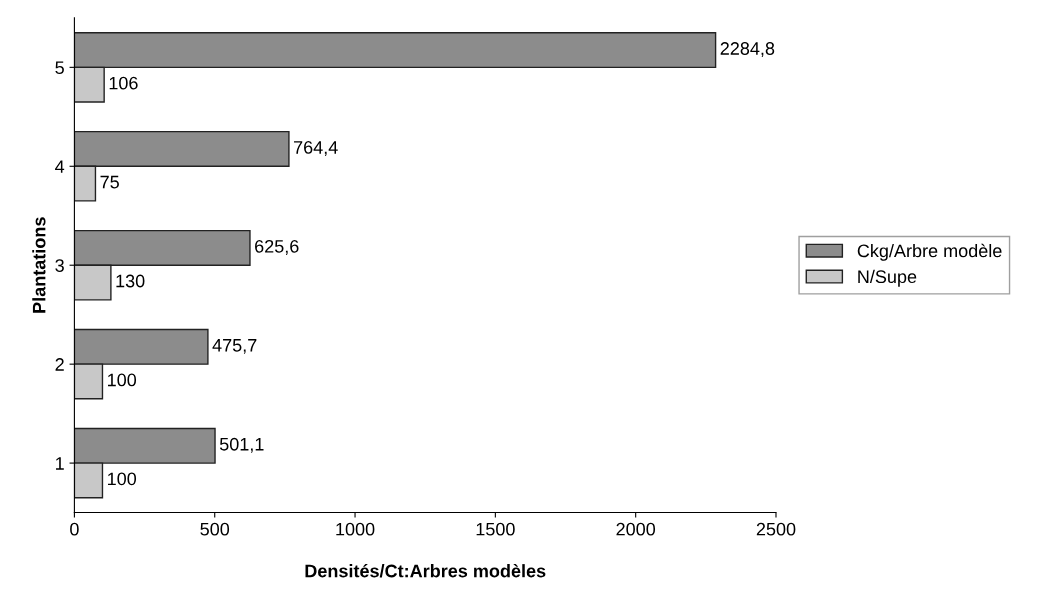 This screenshot has width=1063, height=596. What do you see at coordinates (316, 148) in the screenshot?
I see `data-label: 764,4` at bounding box center [316, 148].